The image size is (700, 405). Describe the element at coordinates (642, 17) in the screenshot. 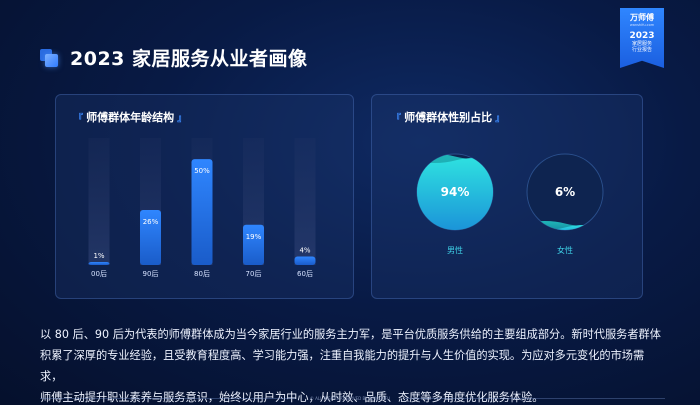

I see `brand-logo: 万师傅` at that location.